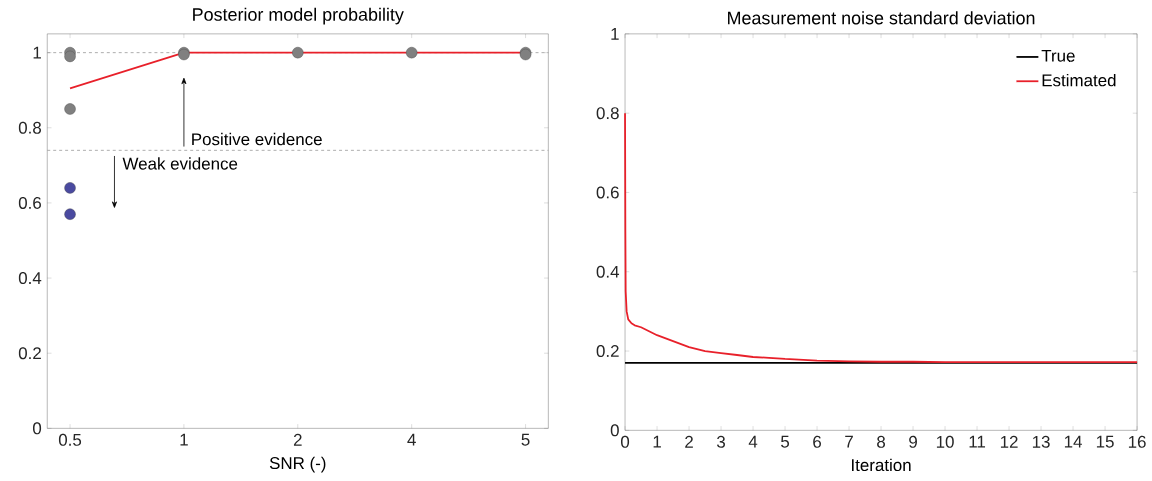 The height and width of the screenshot is (481, 1152). I want to click on x-tick-label: 13, so click(1041, 441).